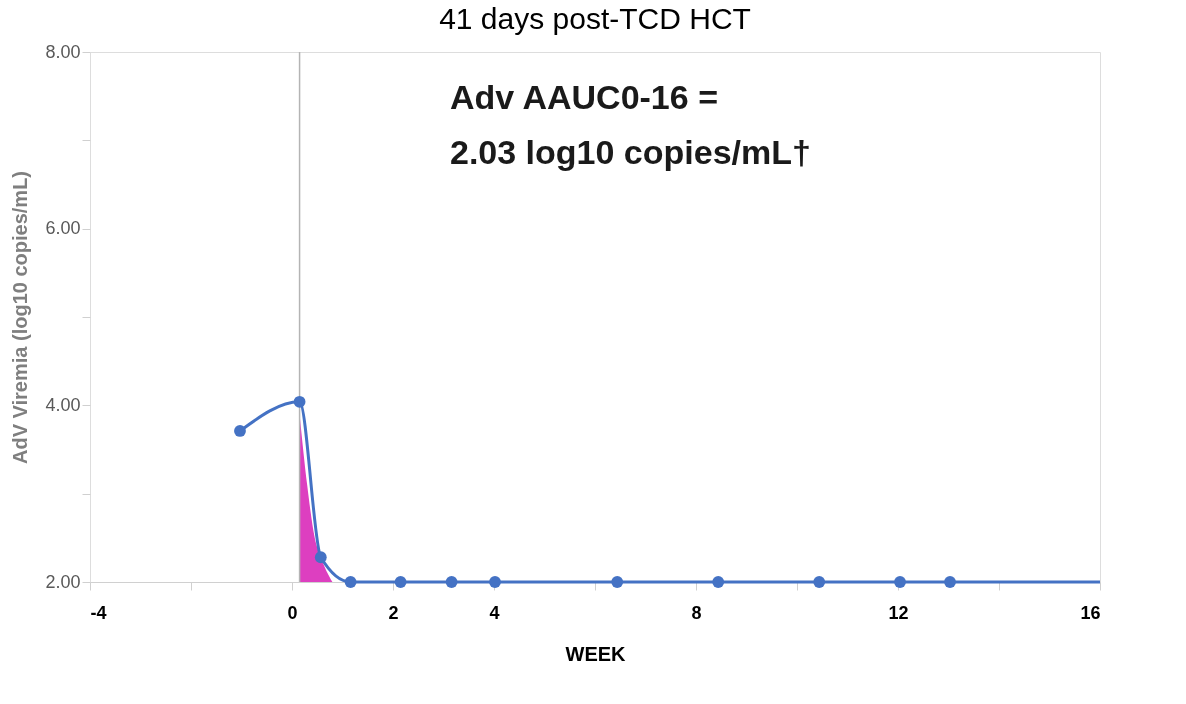  What do you see at coordinates (393, 612) in the screenshot?
I see `x-tick-label: 2` at bounding box center [393, 612].